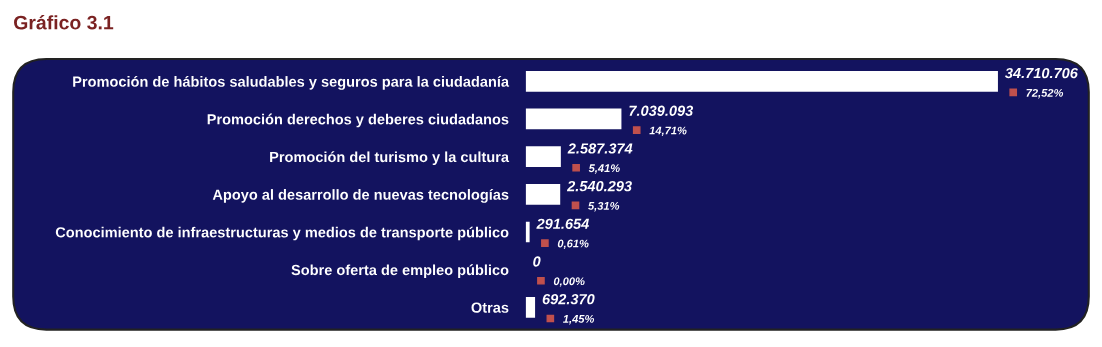 The width and height of the screenshot is (1102, 347). Describe the element at coordinates (661, 110) in the screenshot. I see `data-label: 7.039.093` at that location.